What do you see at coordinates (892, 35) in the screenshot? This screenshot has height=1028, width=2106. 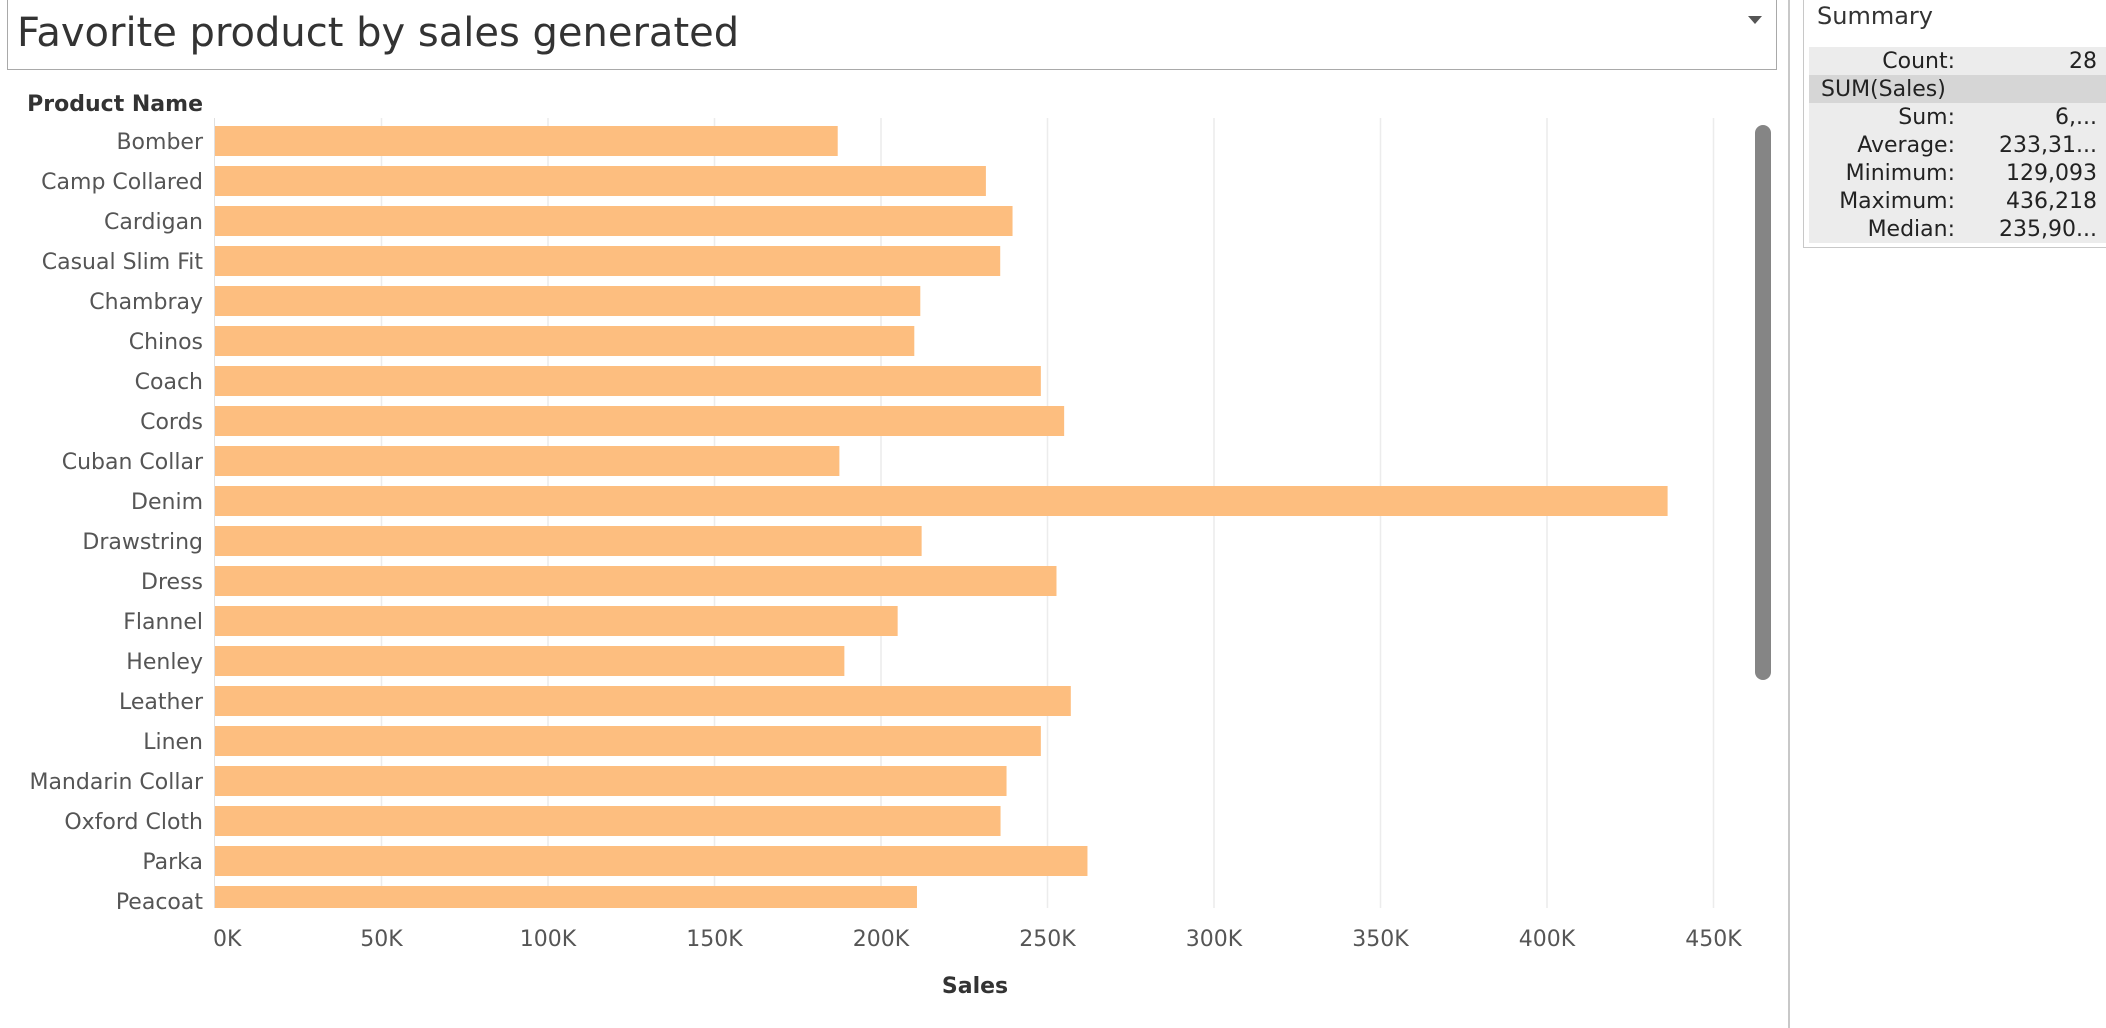 I see `title-dropdown: Favorite product by sales generated` at bounding box center [892, 35].